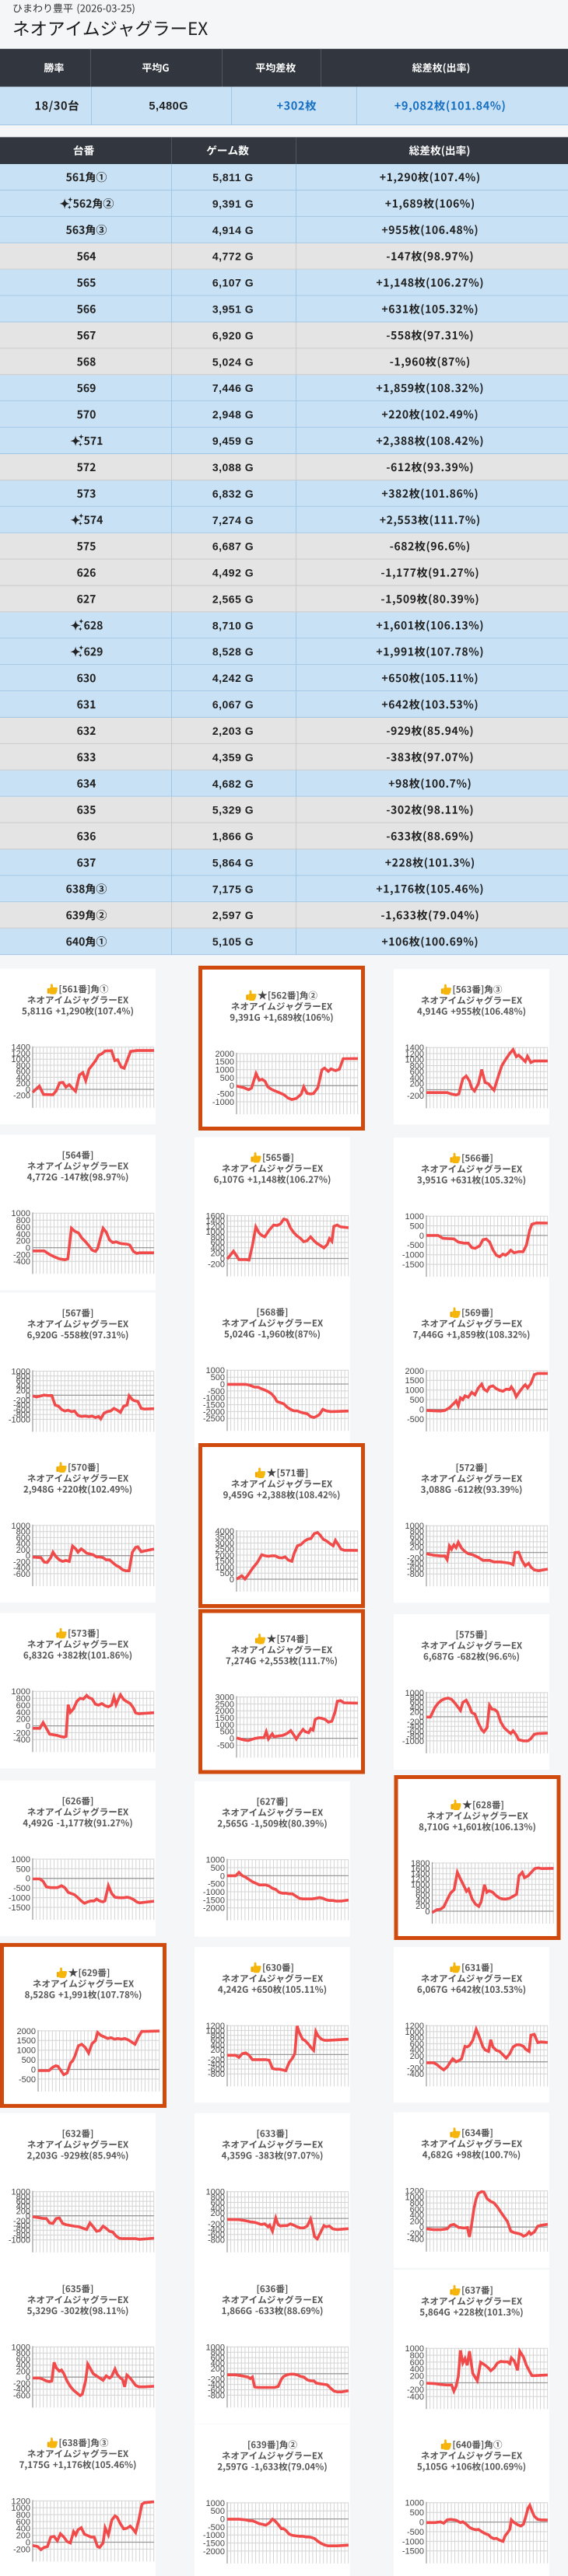 Image resolution: width=568 pixels, height=2576 pixels. I want to click on svg-text: 1500, so click(225, 1062).